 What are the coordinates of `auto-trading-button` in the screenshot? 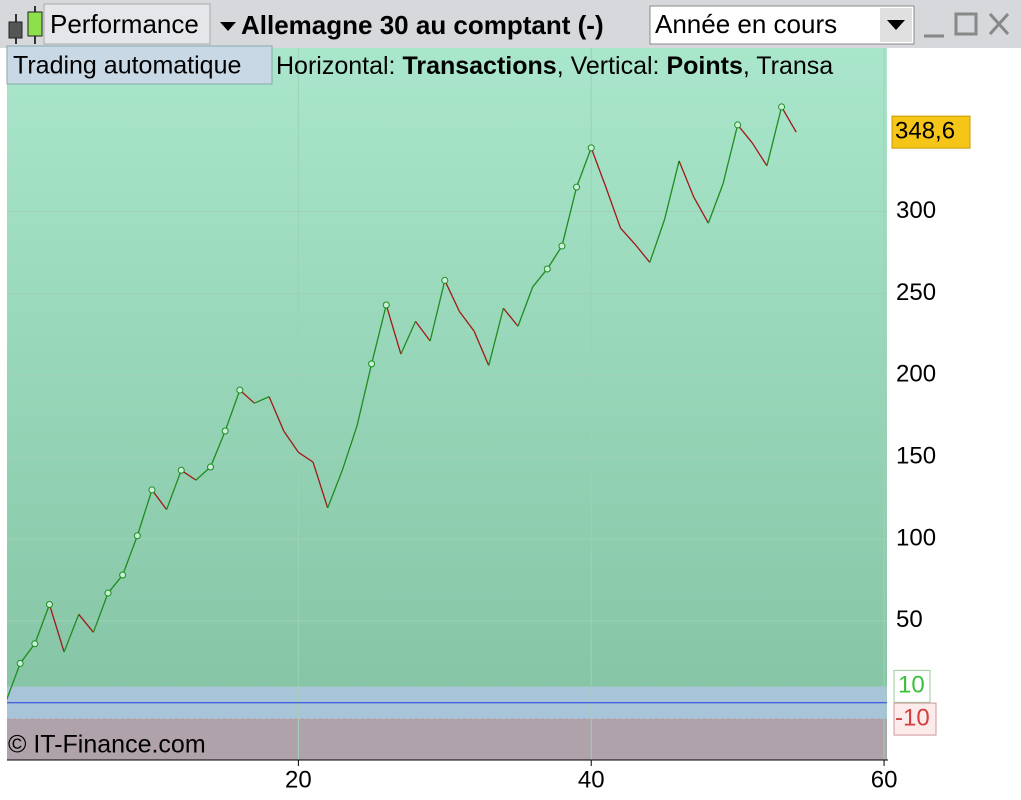 It's located at (139, 65).